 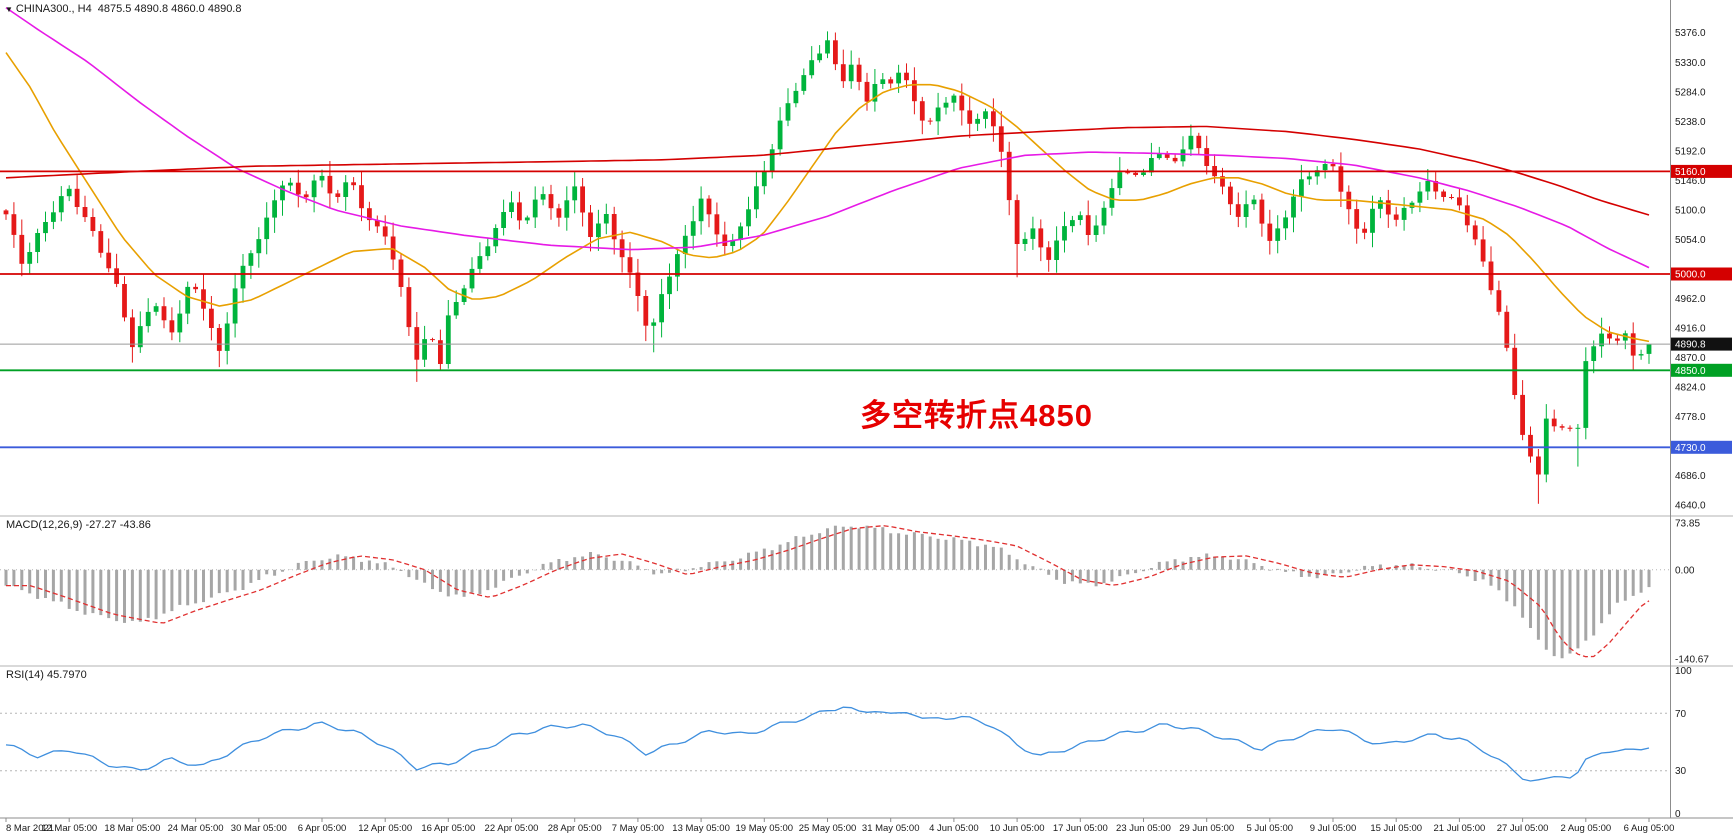 I want to click on price-tick: 5146.0, so click(x=1690, y=181).